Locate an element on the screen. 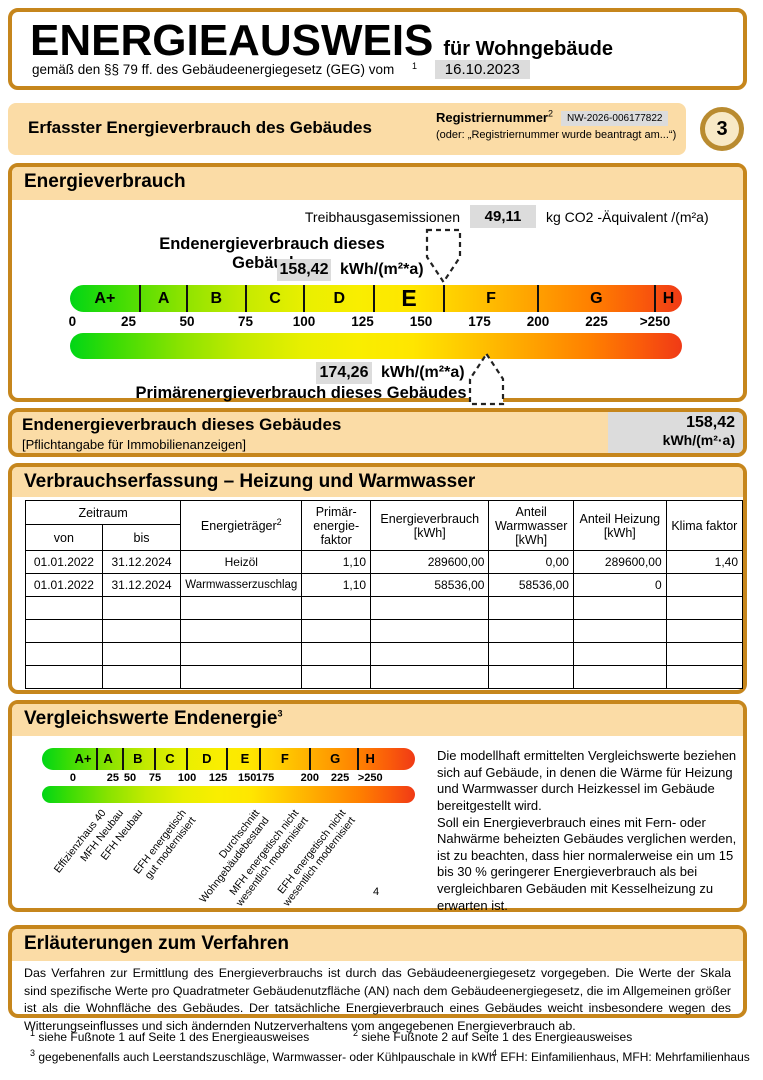  vergleichswerte-heading: Vergleichswerte Endenergie3 is located at coordinates (377, 720).